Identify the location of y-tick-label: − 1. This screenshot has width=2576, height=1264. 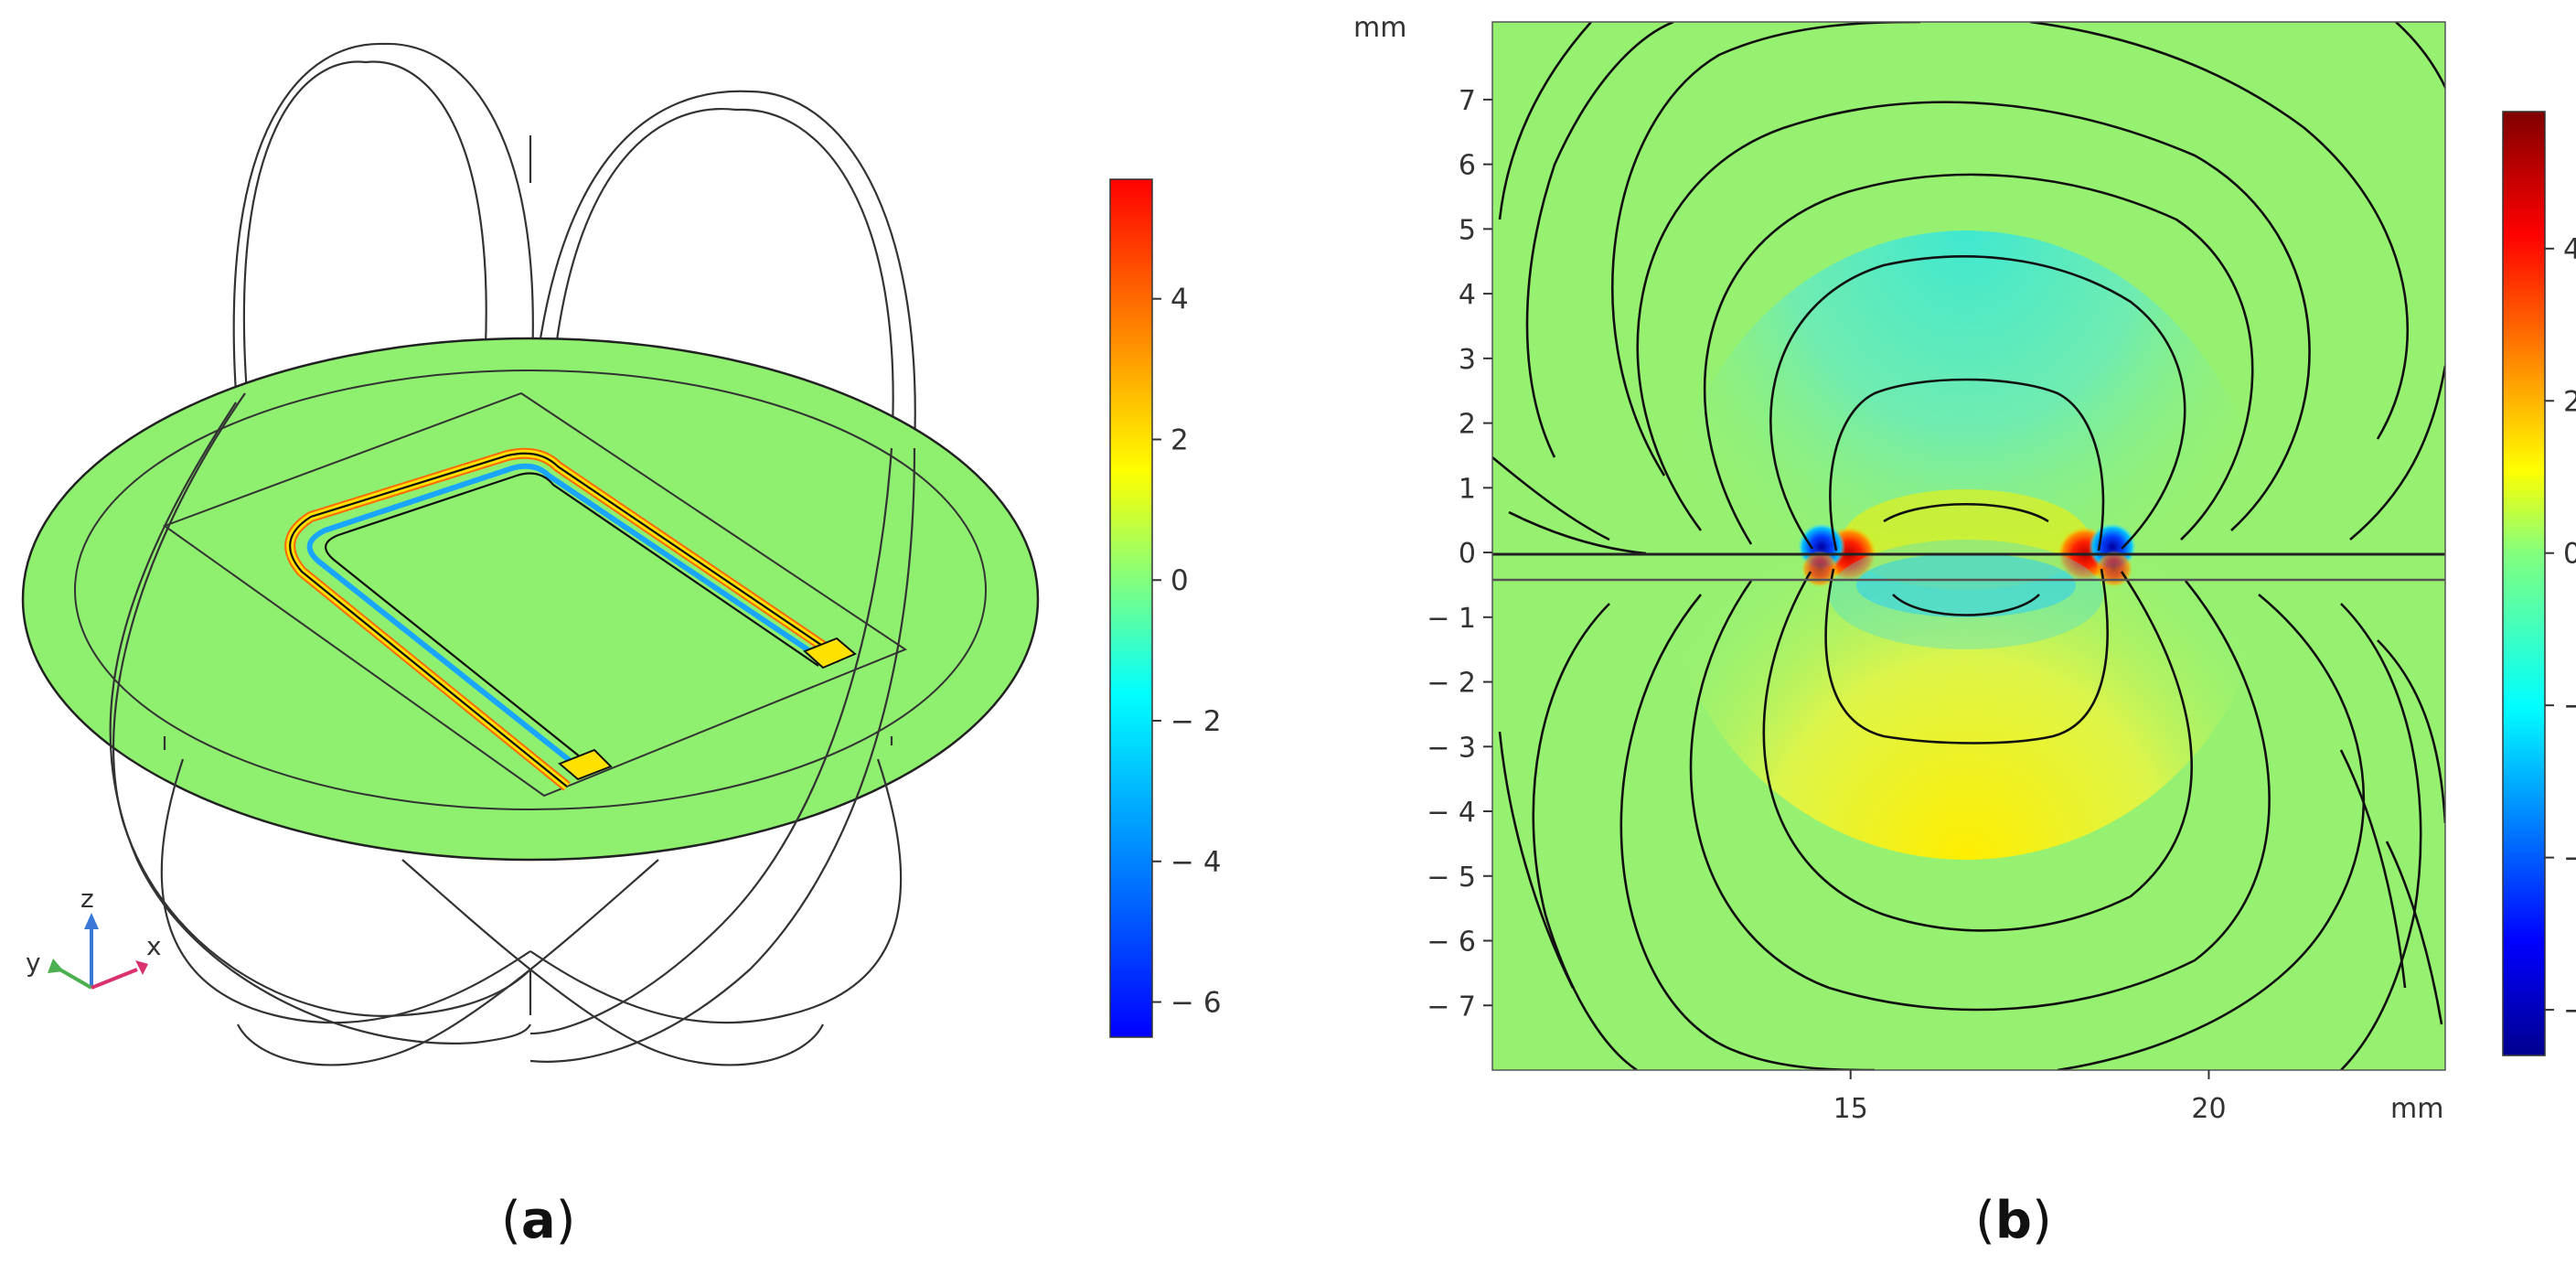
(1451, 619).